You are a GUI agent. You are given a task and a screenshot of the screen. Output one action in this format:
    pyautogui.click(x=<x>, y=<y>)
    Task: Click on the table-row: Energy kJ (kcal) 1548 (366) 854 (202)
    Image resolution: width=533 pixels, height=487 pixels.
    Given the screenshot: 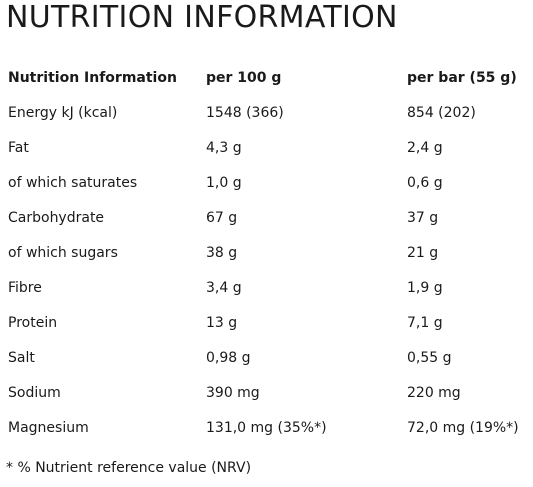 What is the action you would take?
    pyautogui.click(x=266, y=113)
    